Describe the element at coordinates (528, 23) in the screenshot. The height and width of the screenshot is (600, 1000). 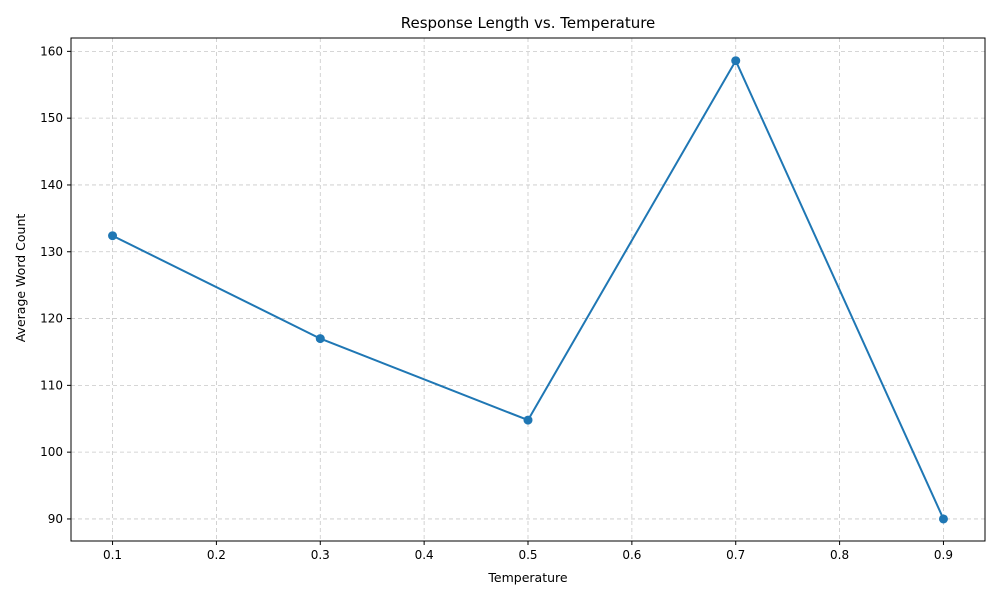
I see `chart-title: Response Length vs. Temperature` at that location.